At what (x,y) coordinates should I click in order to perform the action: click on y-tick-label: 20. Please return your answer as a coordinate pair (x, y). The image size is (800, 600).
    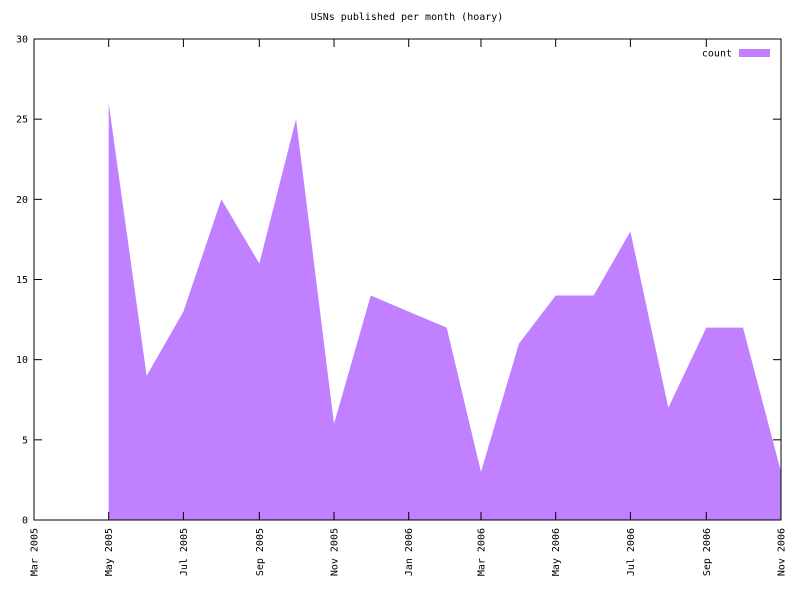
    Looking at the image, I should click on (22, 200).